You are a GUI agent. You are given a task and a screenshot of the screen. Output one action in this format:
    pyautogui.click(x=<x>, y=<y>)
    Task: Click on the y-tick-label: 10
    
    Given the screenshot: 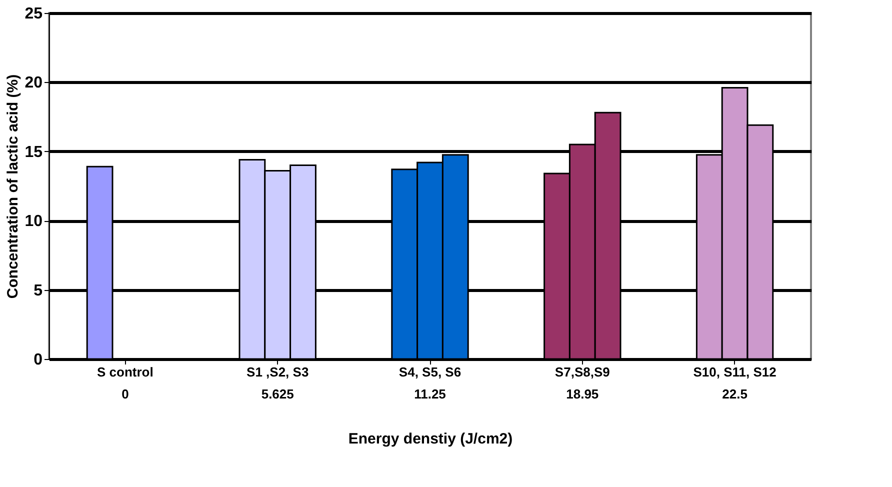 What is the action you would take?
    pyautogui.click(x=33, y=221)
    